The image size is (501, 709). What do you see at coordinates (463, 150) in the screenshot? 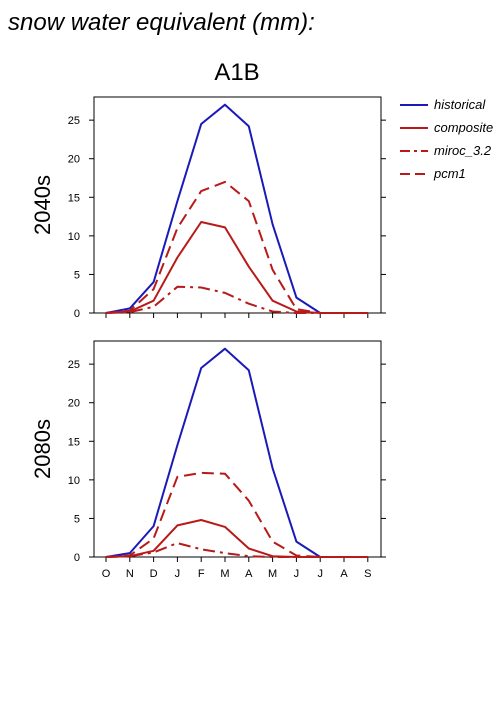
I see `legend-label: miroc_3.2` at bounding box center [463, 150].